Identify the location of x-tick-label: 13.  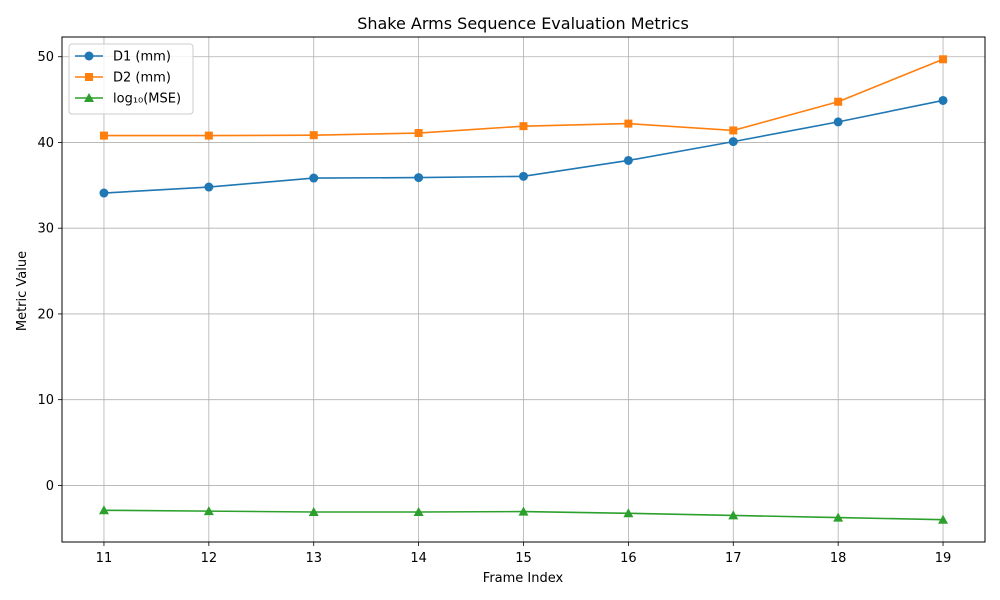
(313, 558).